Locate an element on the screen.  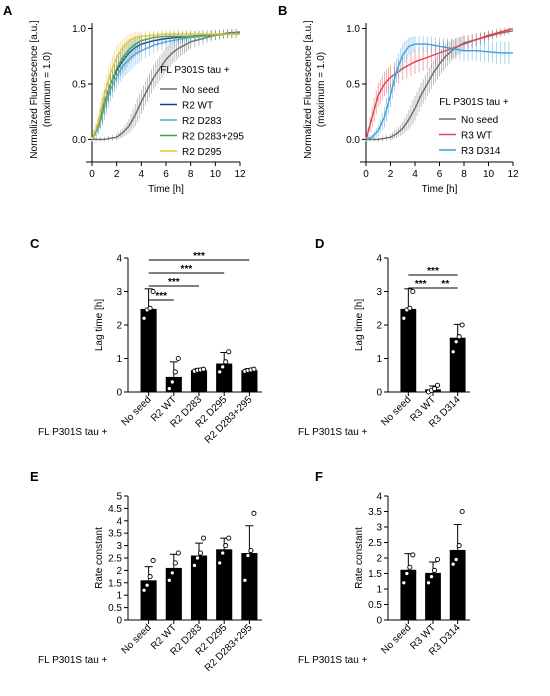
panel-a-x-tick-label: 10 is located at coordinates (216, 174).